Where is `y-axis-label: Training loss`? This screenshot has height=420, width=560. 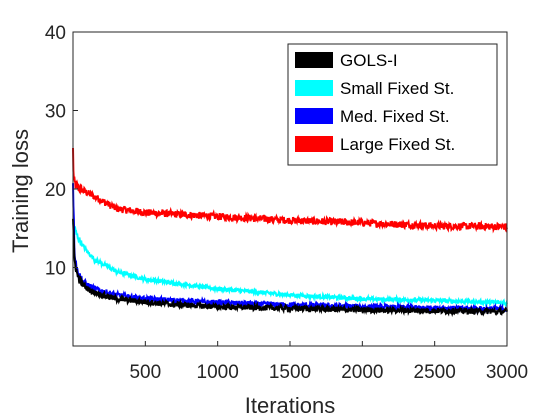
y-axis-label: Training loss is located at coordinates (20, 191).